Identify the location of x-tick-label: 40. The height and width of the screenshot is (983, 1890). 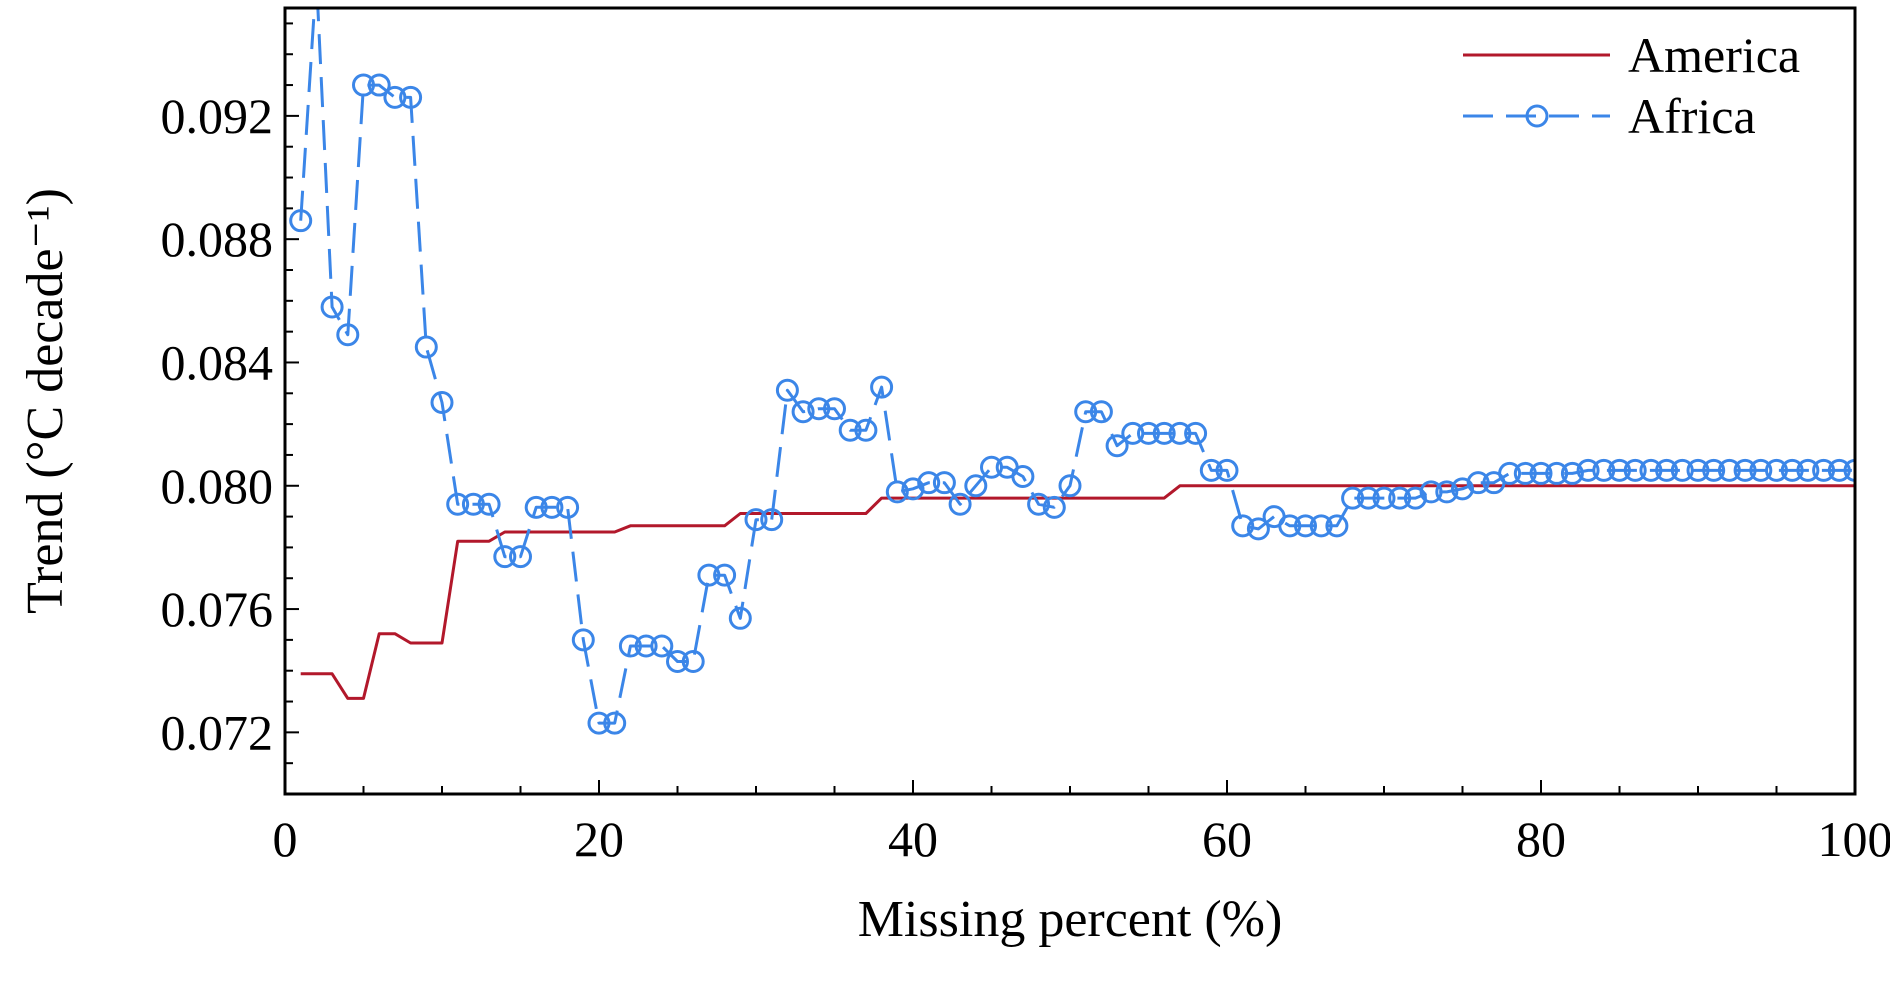
(913, 839).